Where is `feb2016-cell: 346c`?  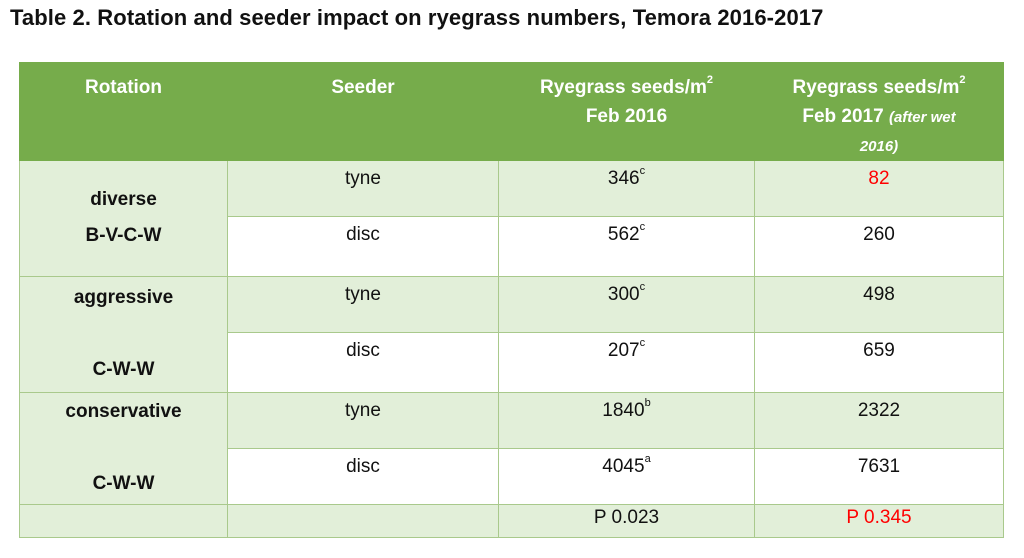
feb2016-cell: 346c is located at coordinates (626, 188).